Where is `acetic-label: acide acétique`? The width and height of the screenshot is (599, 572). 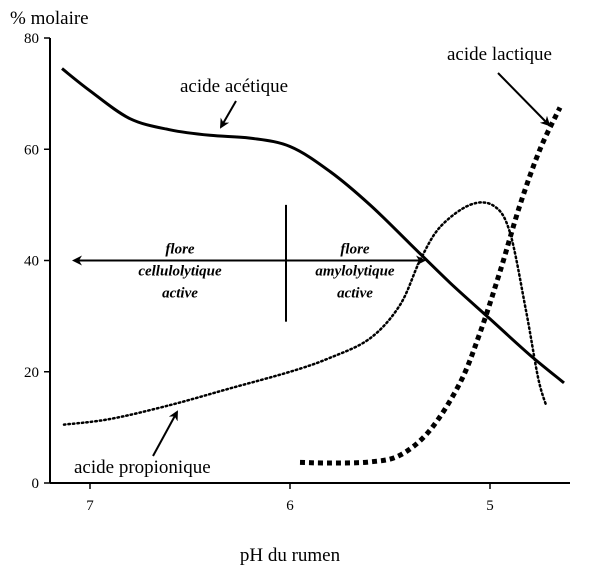
acetic-label: acide acétique is located at coordinates (234, 86).